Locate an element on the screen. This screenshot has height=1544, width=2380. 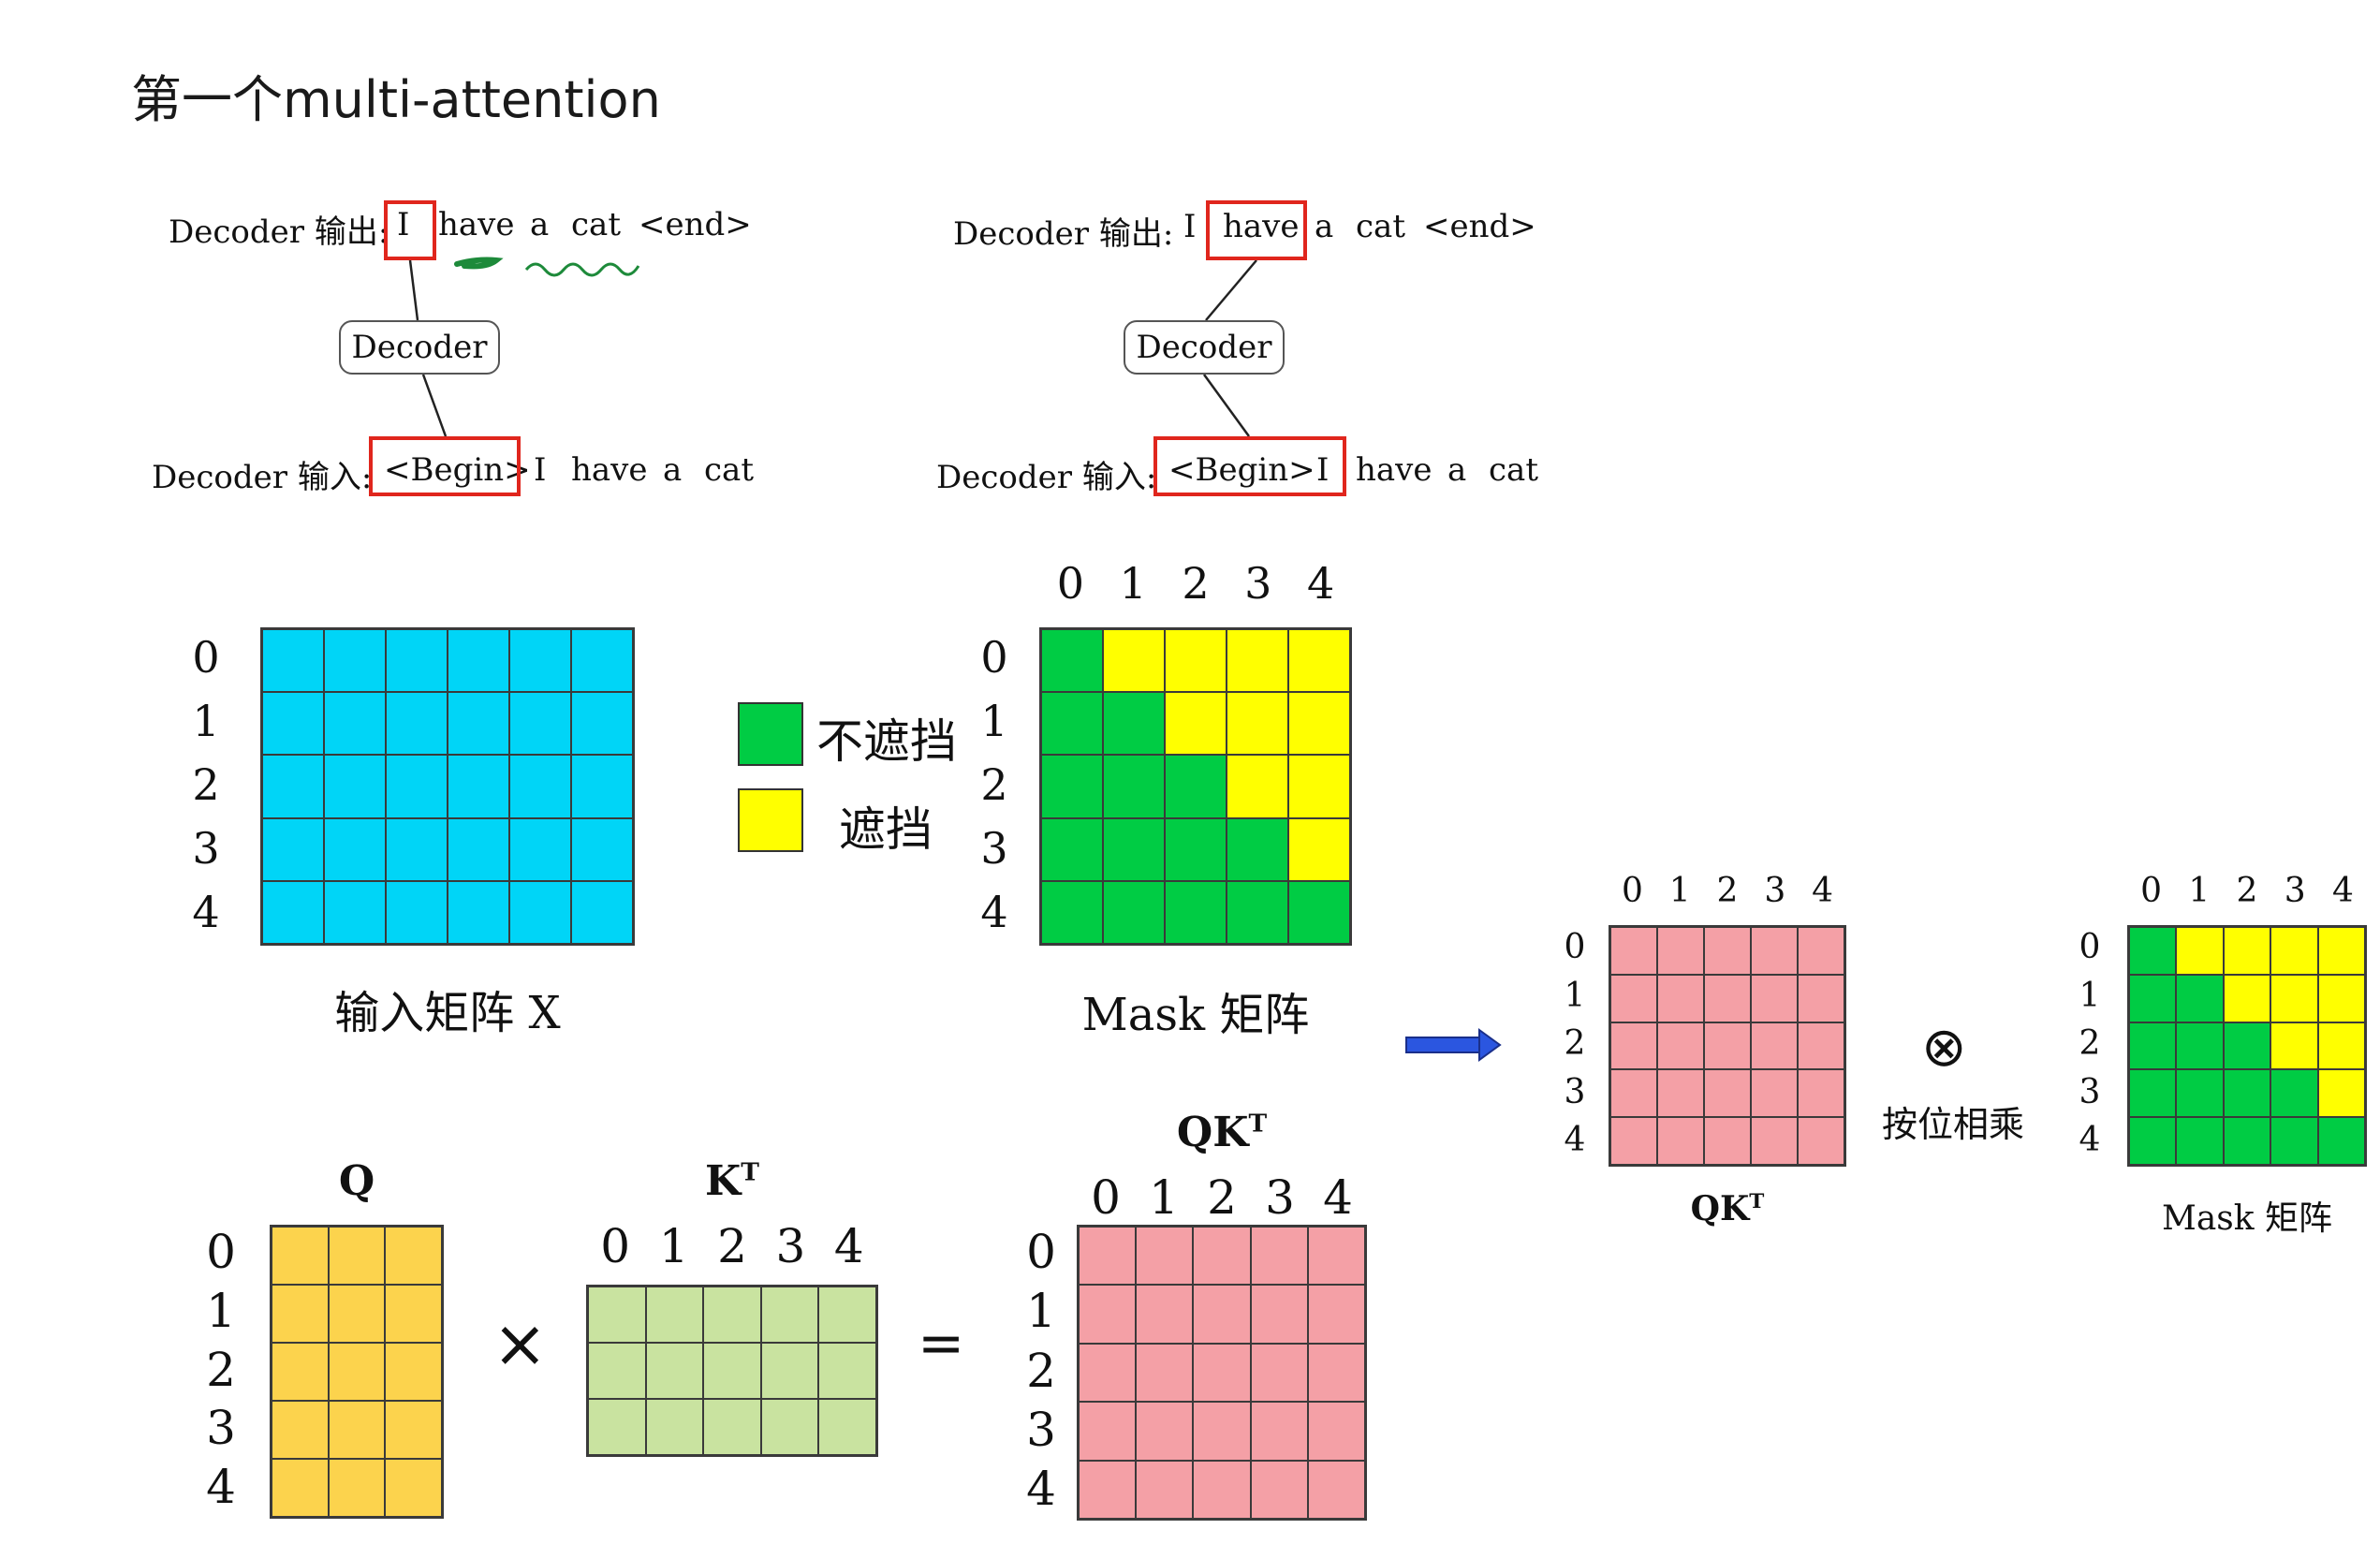
multiply-symbol: × is located at coordinates (520, 1343).